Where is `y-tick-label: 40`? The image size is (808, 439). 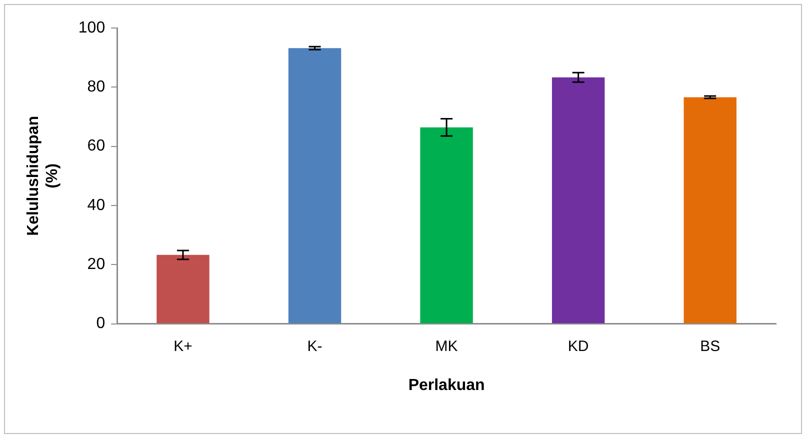 y-tick-label: 40 is located at coordinates (96, 205).